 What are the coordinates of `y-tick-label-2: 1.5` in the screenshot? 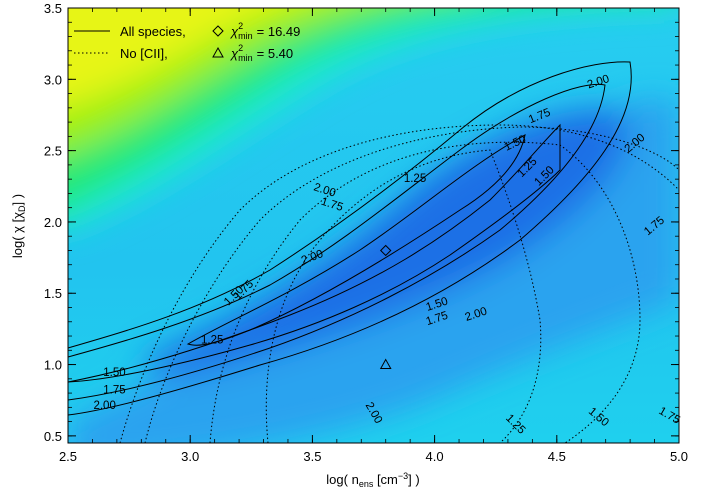 It's located at (53, 293).